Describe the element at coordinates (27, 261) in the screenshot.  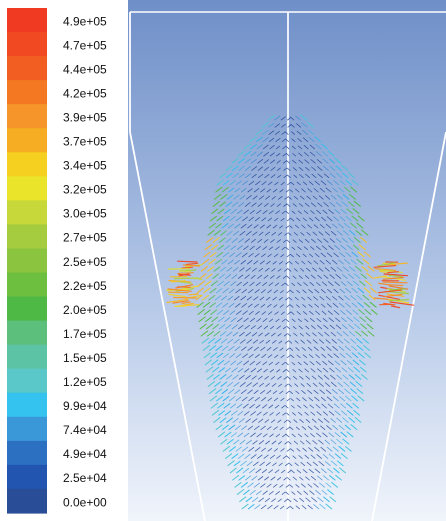
I see `colorbar-swatches` at that location.